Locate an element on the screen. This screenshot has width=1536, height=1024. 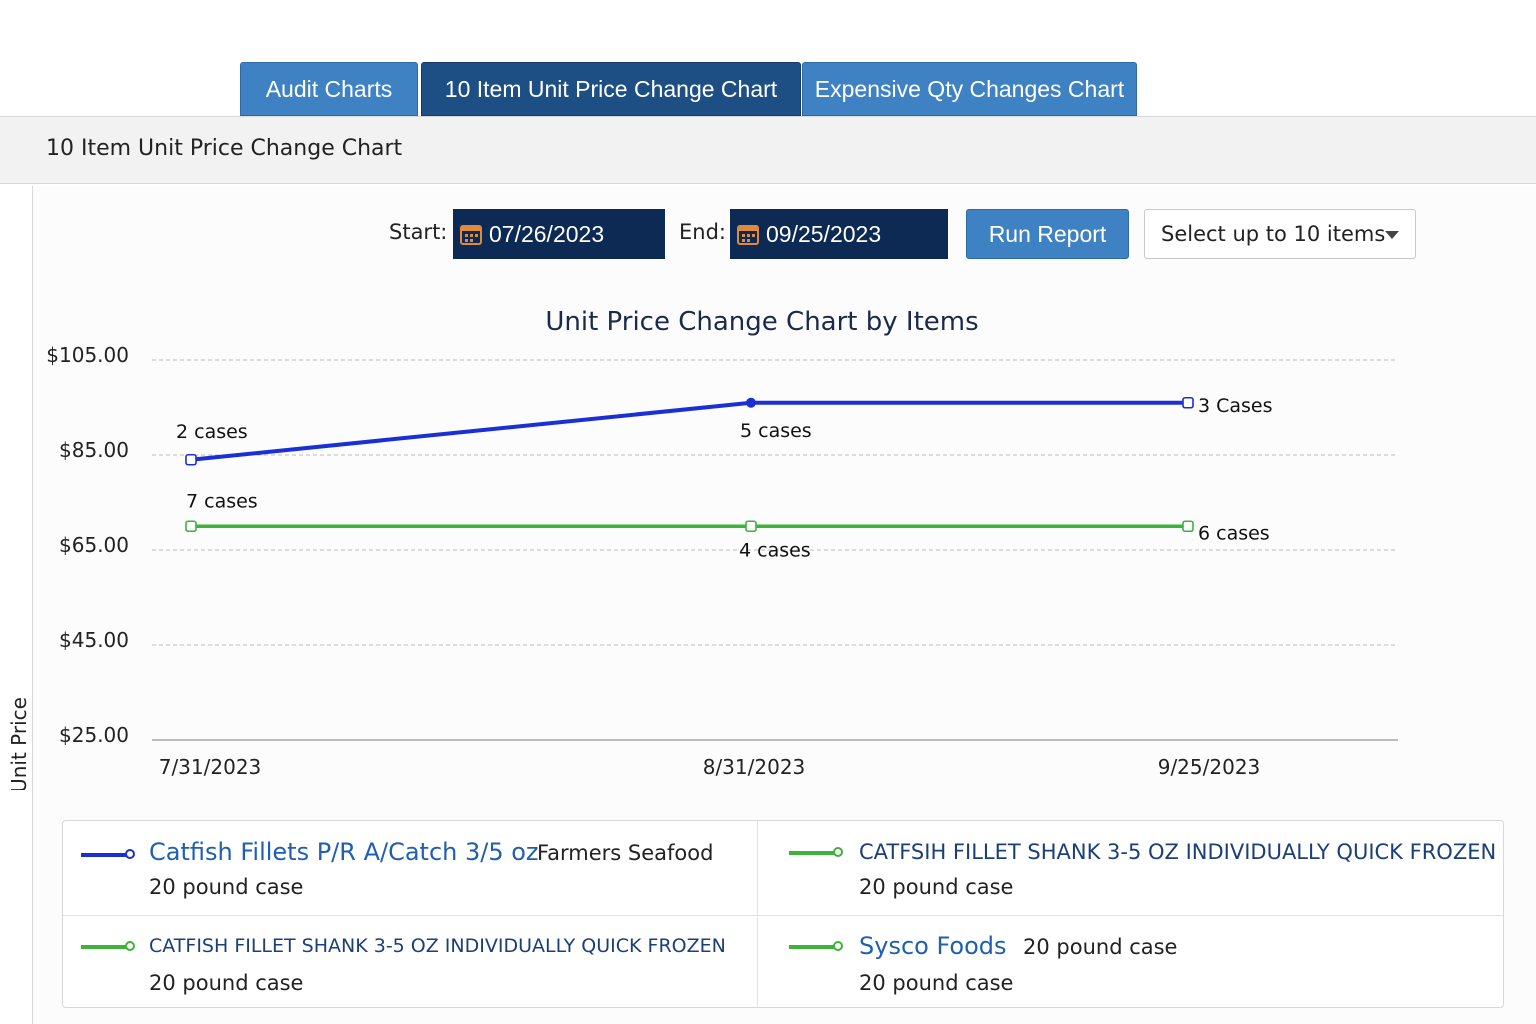
start-date-value: 07/26/2023 is located at coordinates (547, 233).